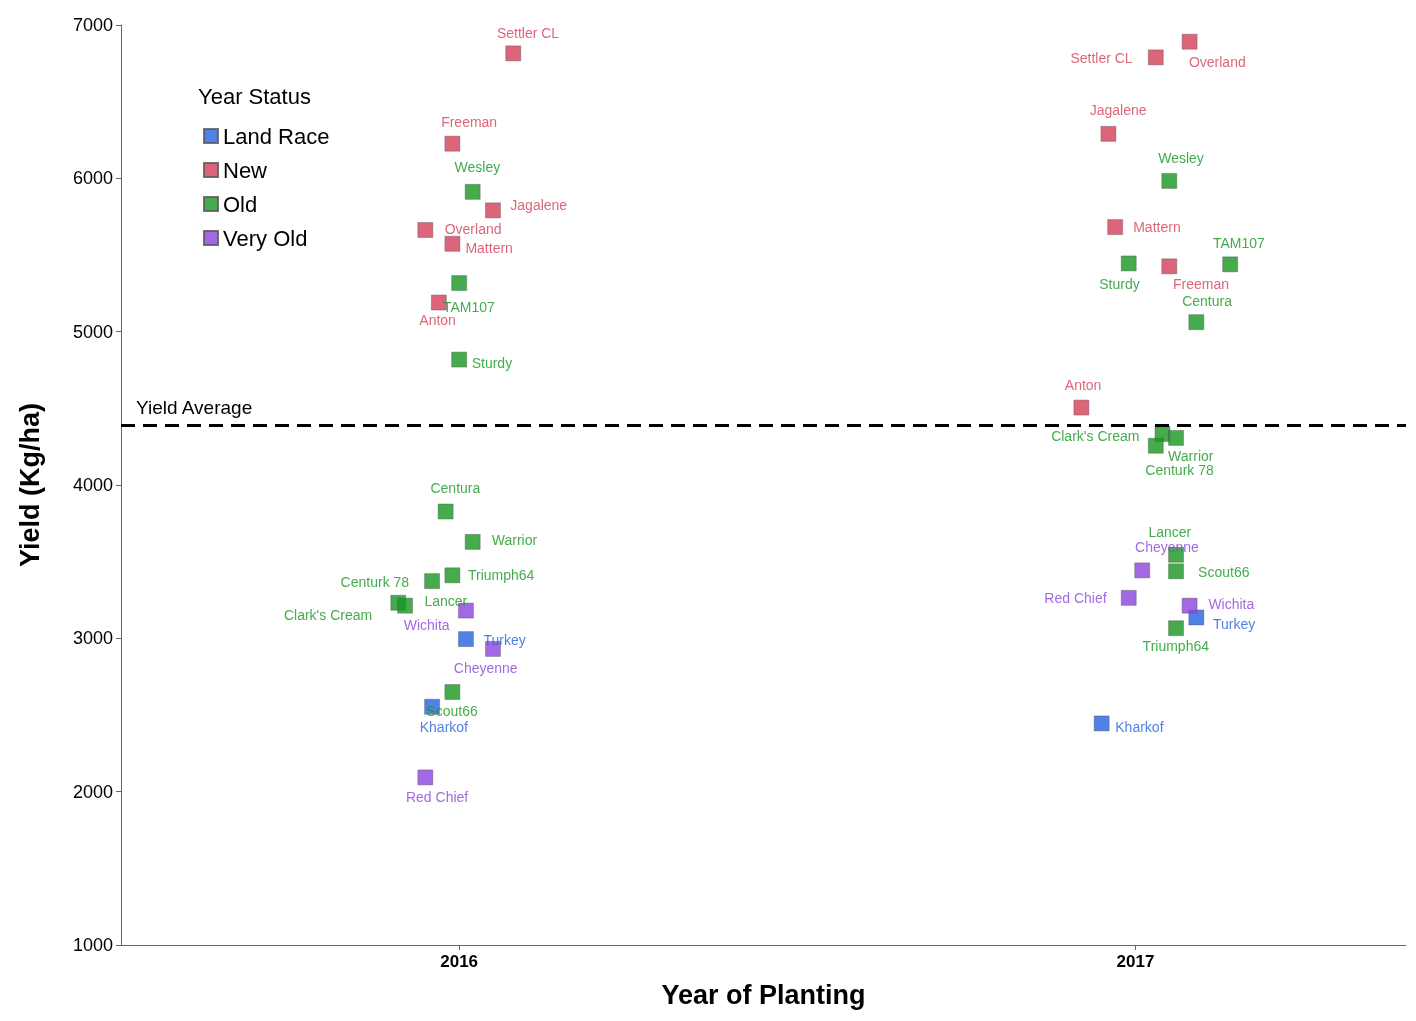  What do you see at coordinates (459, 961) in the screenshot?
I see `x-tick-label: 2016` at bounding box center [459, 961].